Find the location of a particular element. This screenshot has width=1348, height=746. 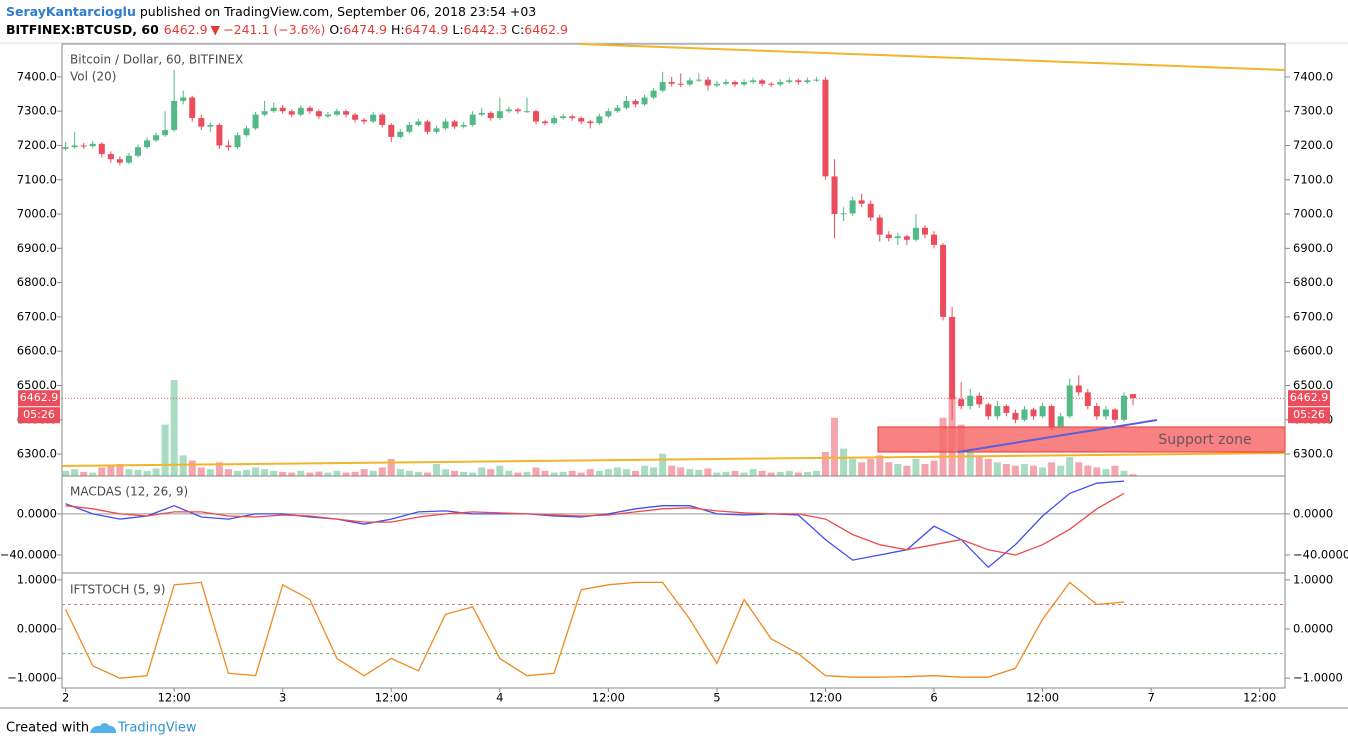

pane-title: Bitcoin / Dollar, 60, BITFINEX is located at coordinates (156, 60).